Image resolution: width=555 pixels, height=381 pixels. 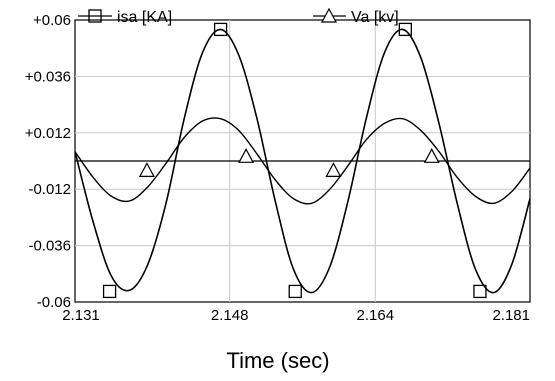 What do you see at coordinates (230, 315) in the screenshot?
I see `x-tick-label: 2.148` at bounding box center [230, 315].